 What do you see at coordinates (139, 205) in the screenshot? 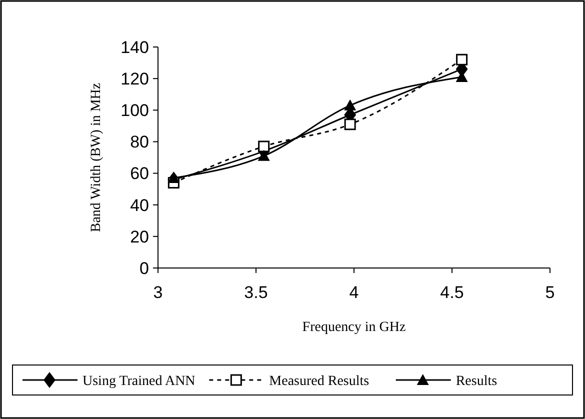
I see `y-tick-label: 40` at bounding box center [139, 205].